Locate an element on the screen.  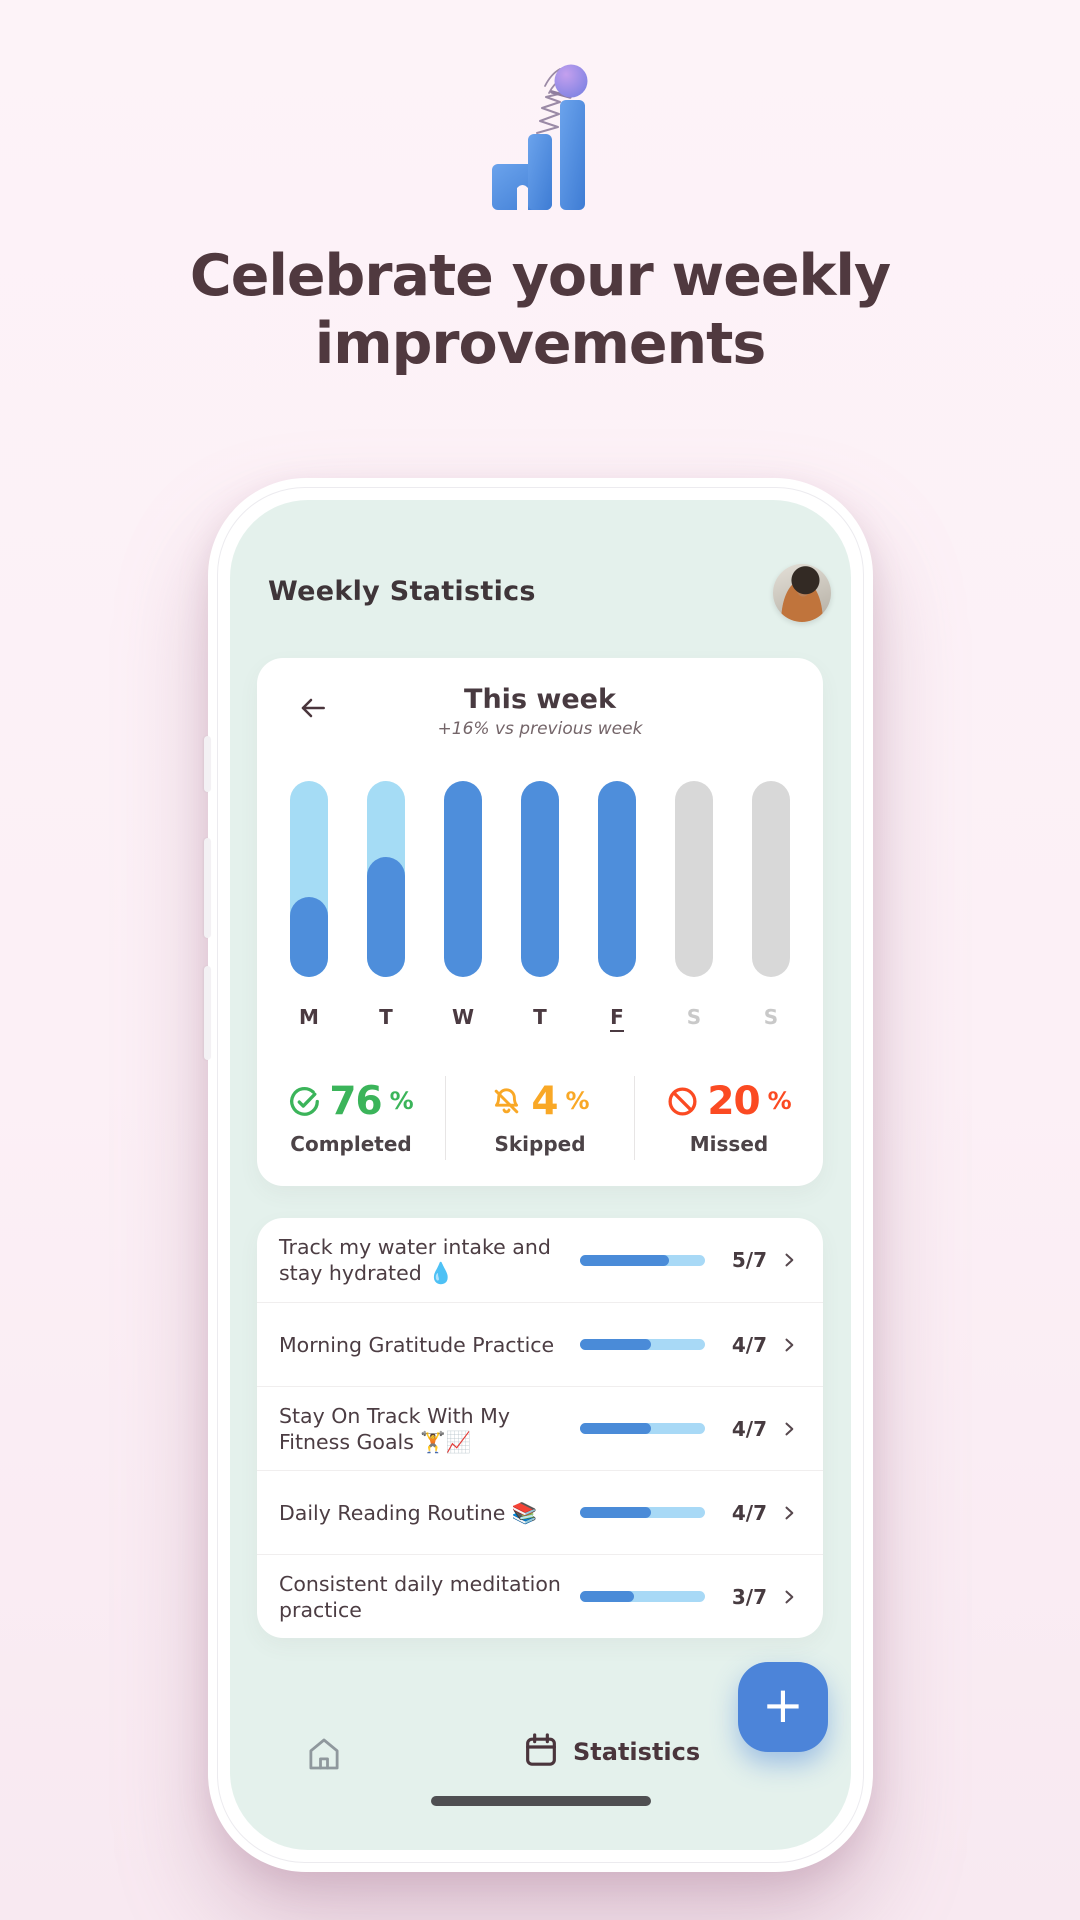
nav-statistics-label: Statistics is located at coordinates (637, 1752).